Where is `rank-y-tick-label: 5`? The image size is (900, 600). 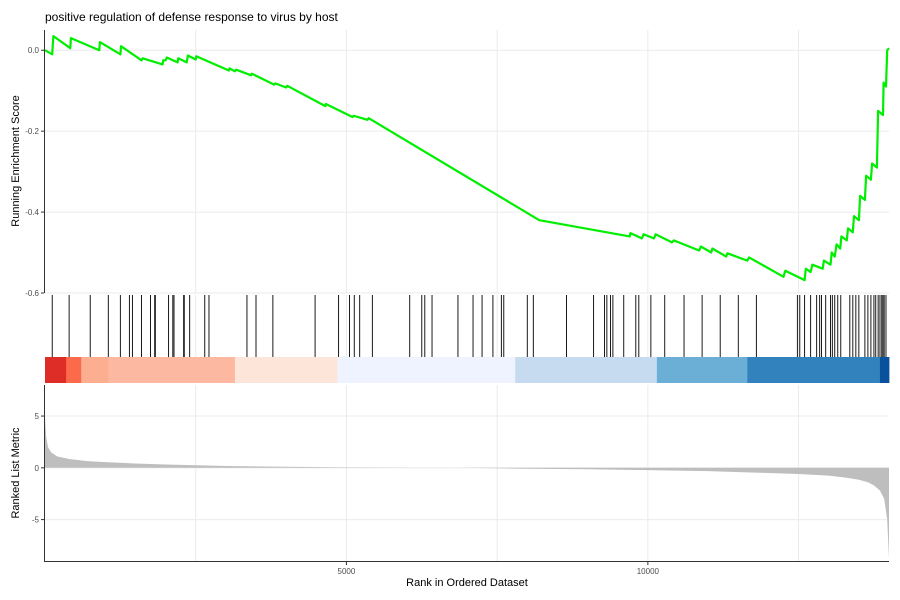 rank-y-tick-label: 5 is located at coordinates (37, 416).